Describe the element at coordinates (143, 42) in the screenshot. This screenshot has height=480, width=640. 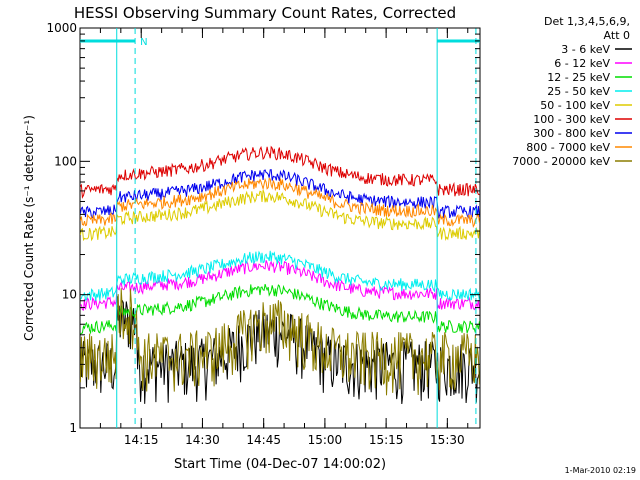
I see `night-marker-label: N` at that location.